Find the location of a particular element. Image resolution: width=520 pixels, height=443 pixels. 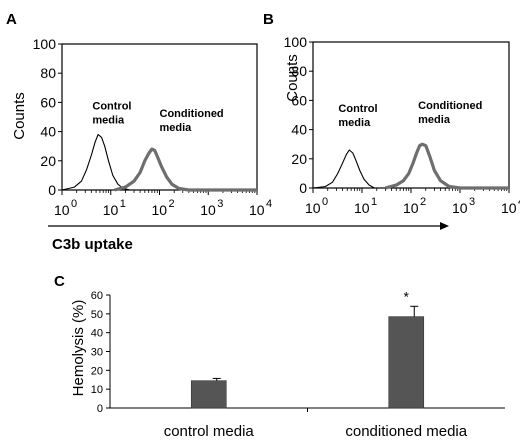

y-tick-label: 10 is located at coordinates (97, 390).